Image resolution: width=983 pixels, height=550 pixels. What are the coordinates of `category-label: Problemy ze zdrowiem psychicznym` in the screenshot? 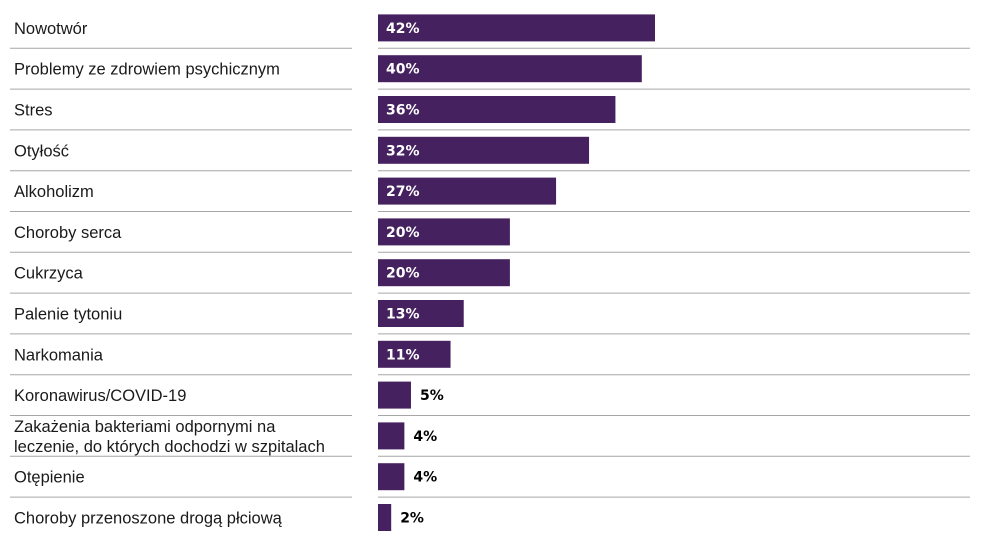 It's located at (147, 70).